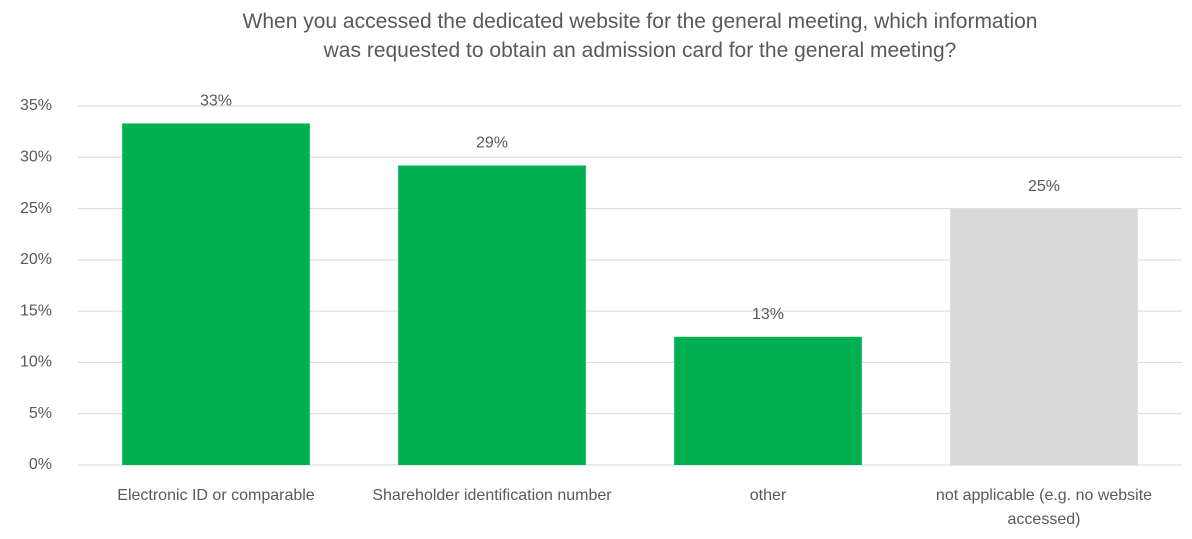 The image size is (1192, 539). What do you see at coordinates (216, 101) in the screenshot?
I see `data-label: 33%` at bounding box center [216, 101].